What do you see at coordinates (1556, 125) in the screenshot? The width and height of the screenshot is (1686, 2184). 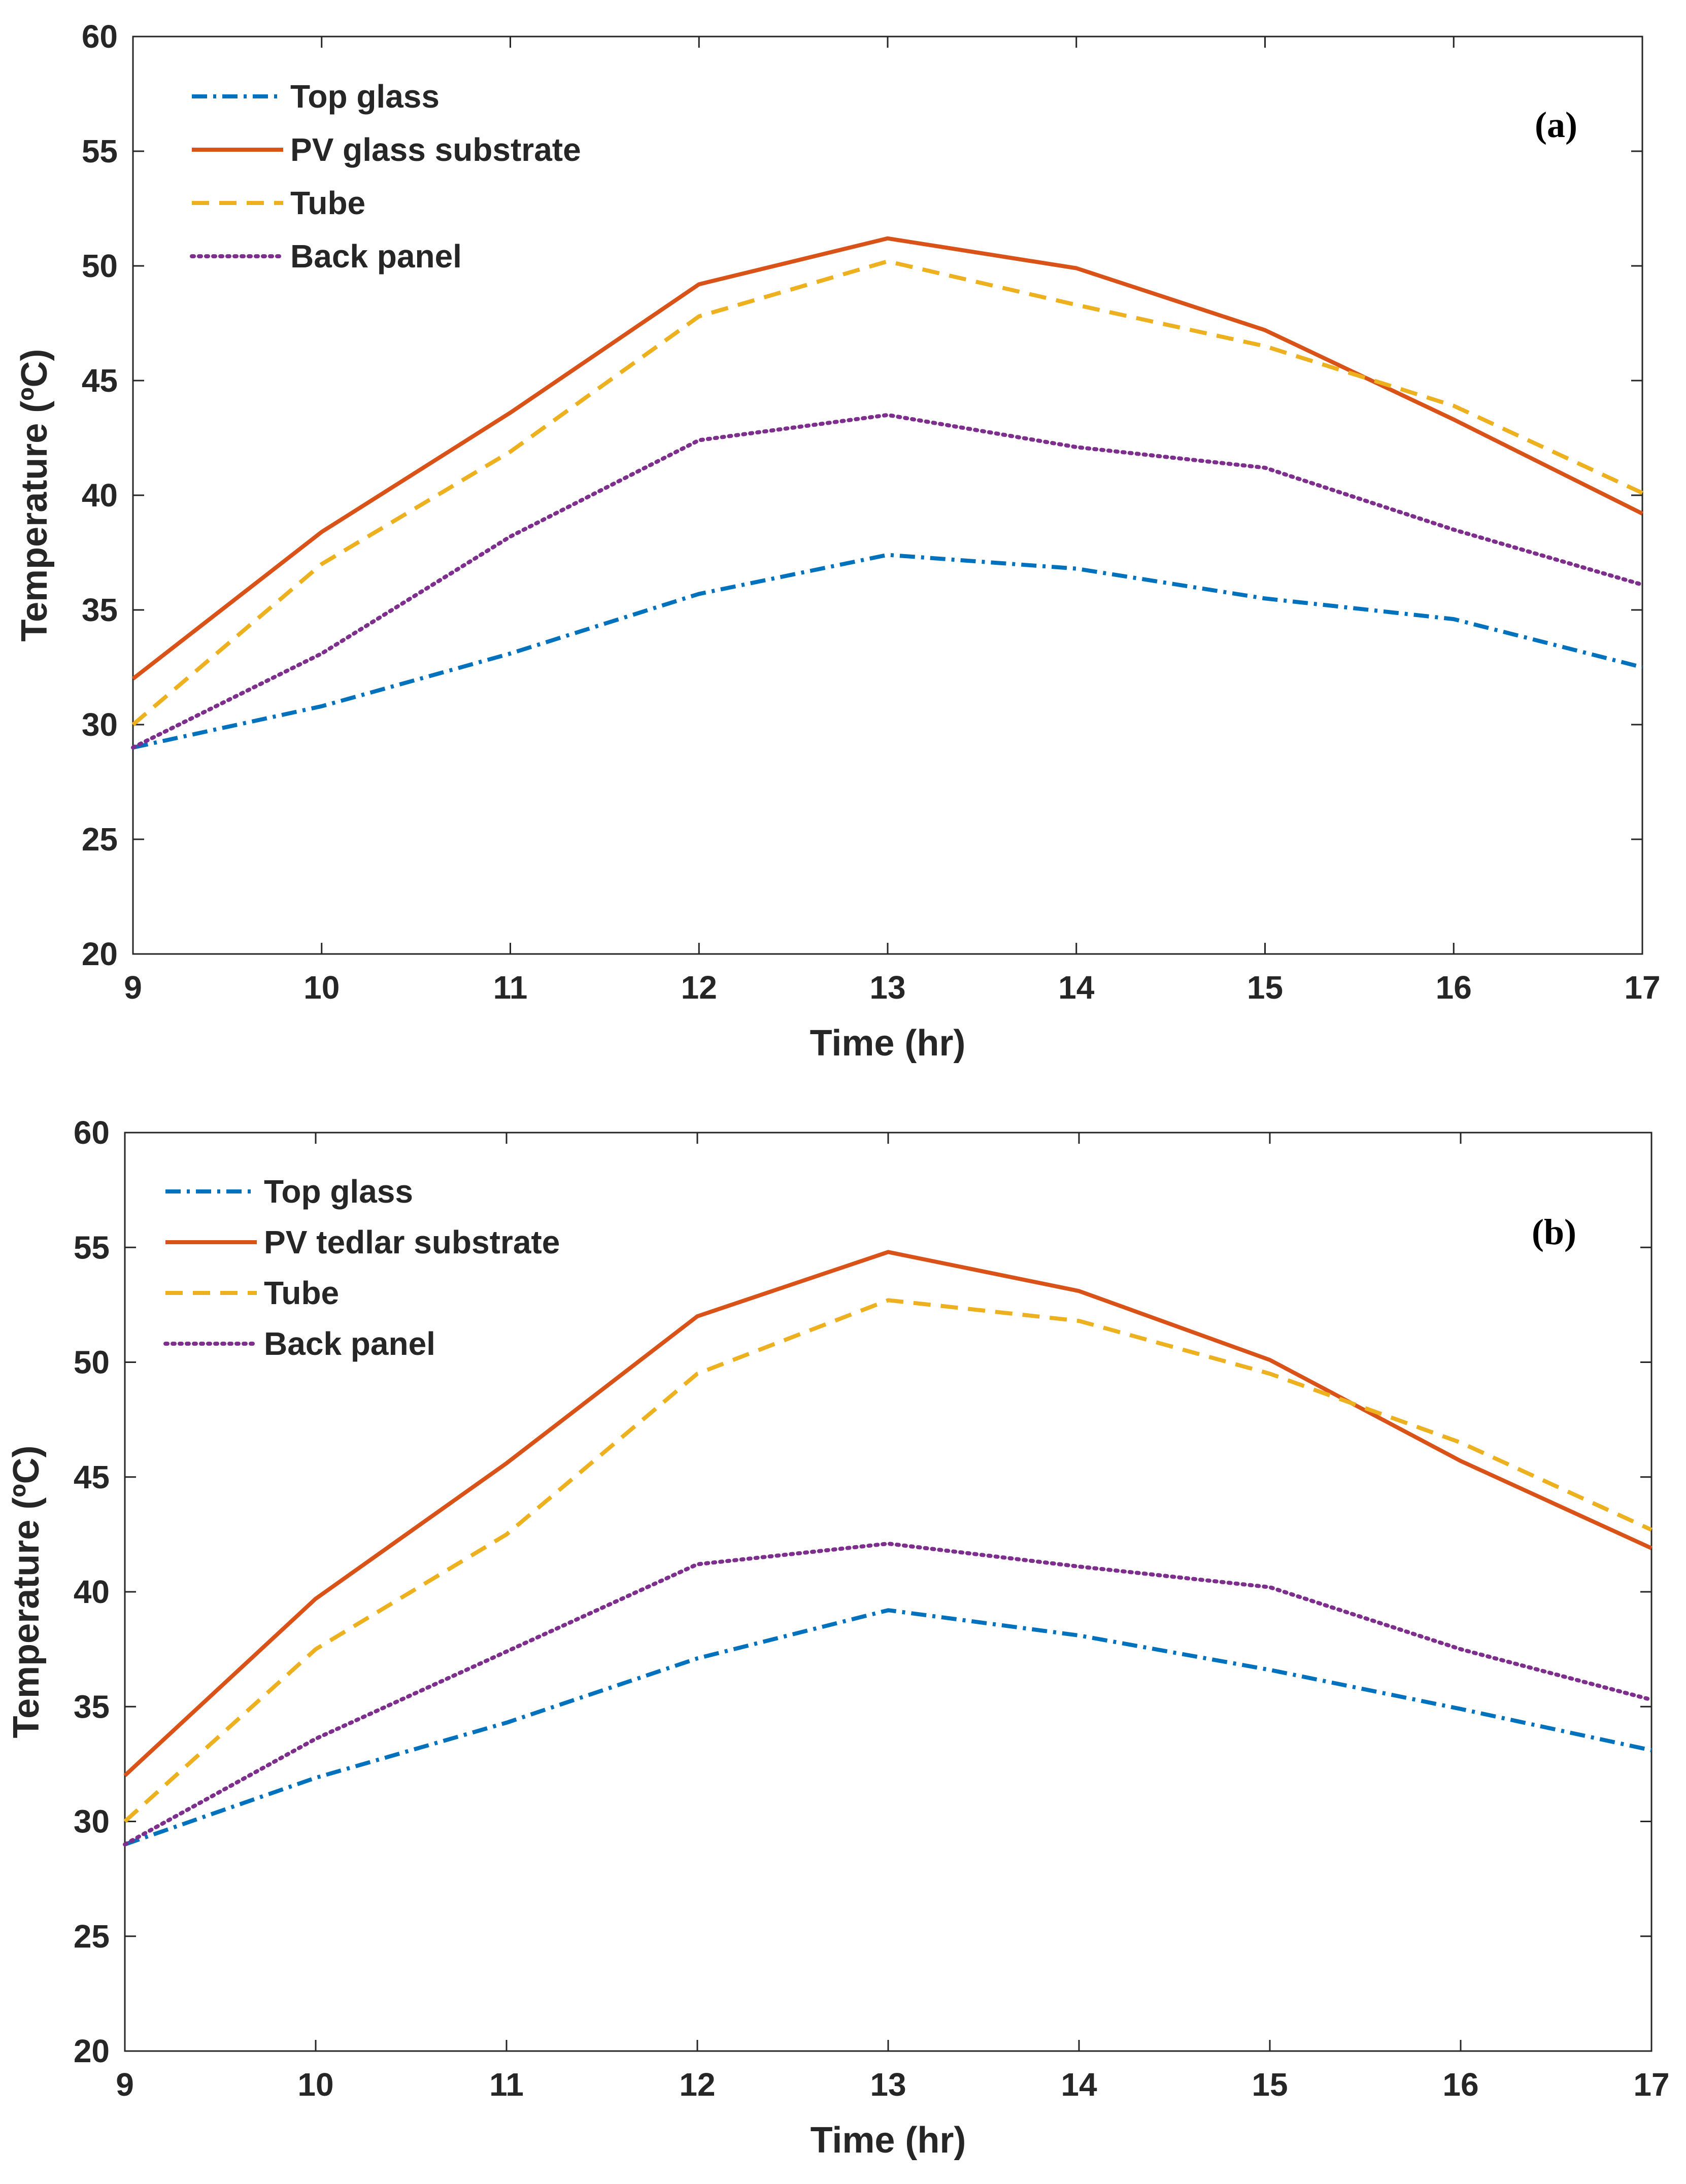 I see `panel-label: (a)` at bounding box center [1556, 125].